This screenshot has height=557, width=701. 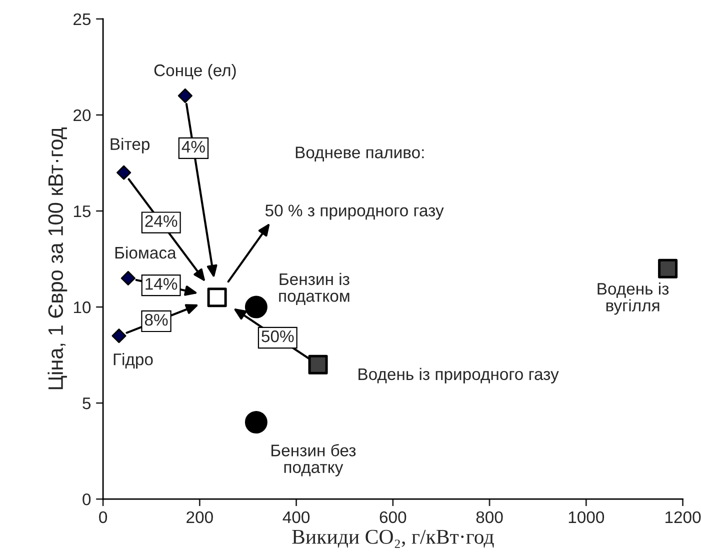 What do you see at coordinates (162, 284) in the screenshot?
I see `annotation: 14%` at bounding box center [162, 284].